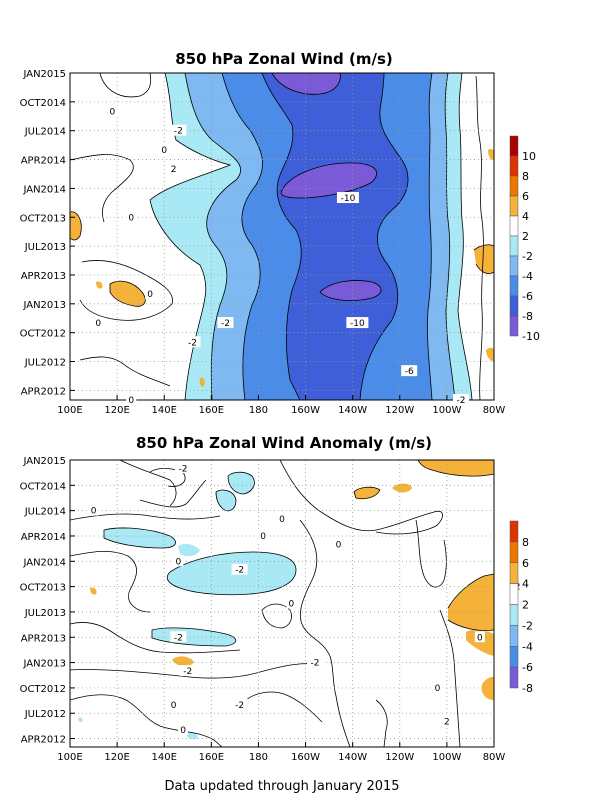 The height and width of the screenshot is (800, 600). Describe the element at coordinates (471, 602) in the screenshot. I see `anom-fill-plus2-d` at that location.